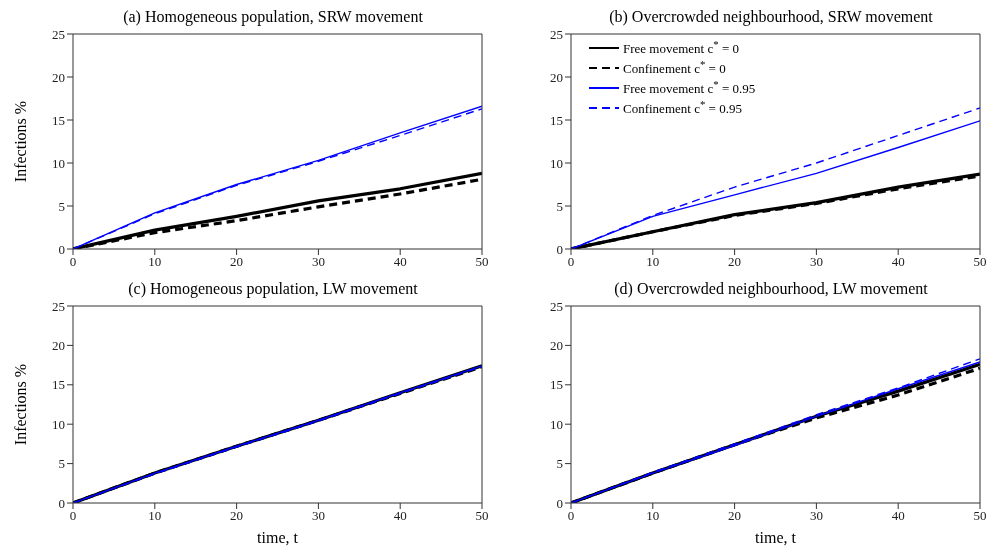 The image size is (1005, 555). I want to click on chart-title: (c) Homogeneous population, LW movement, so click(273, 290).